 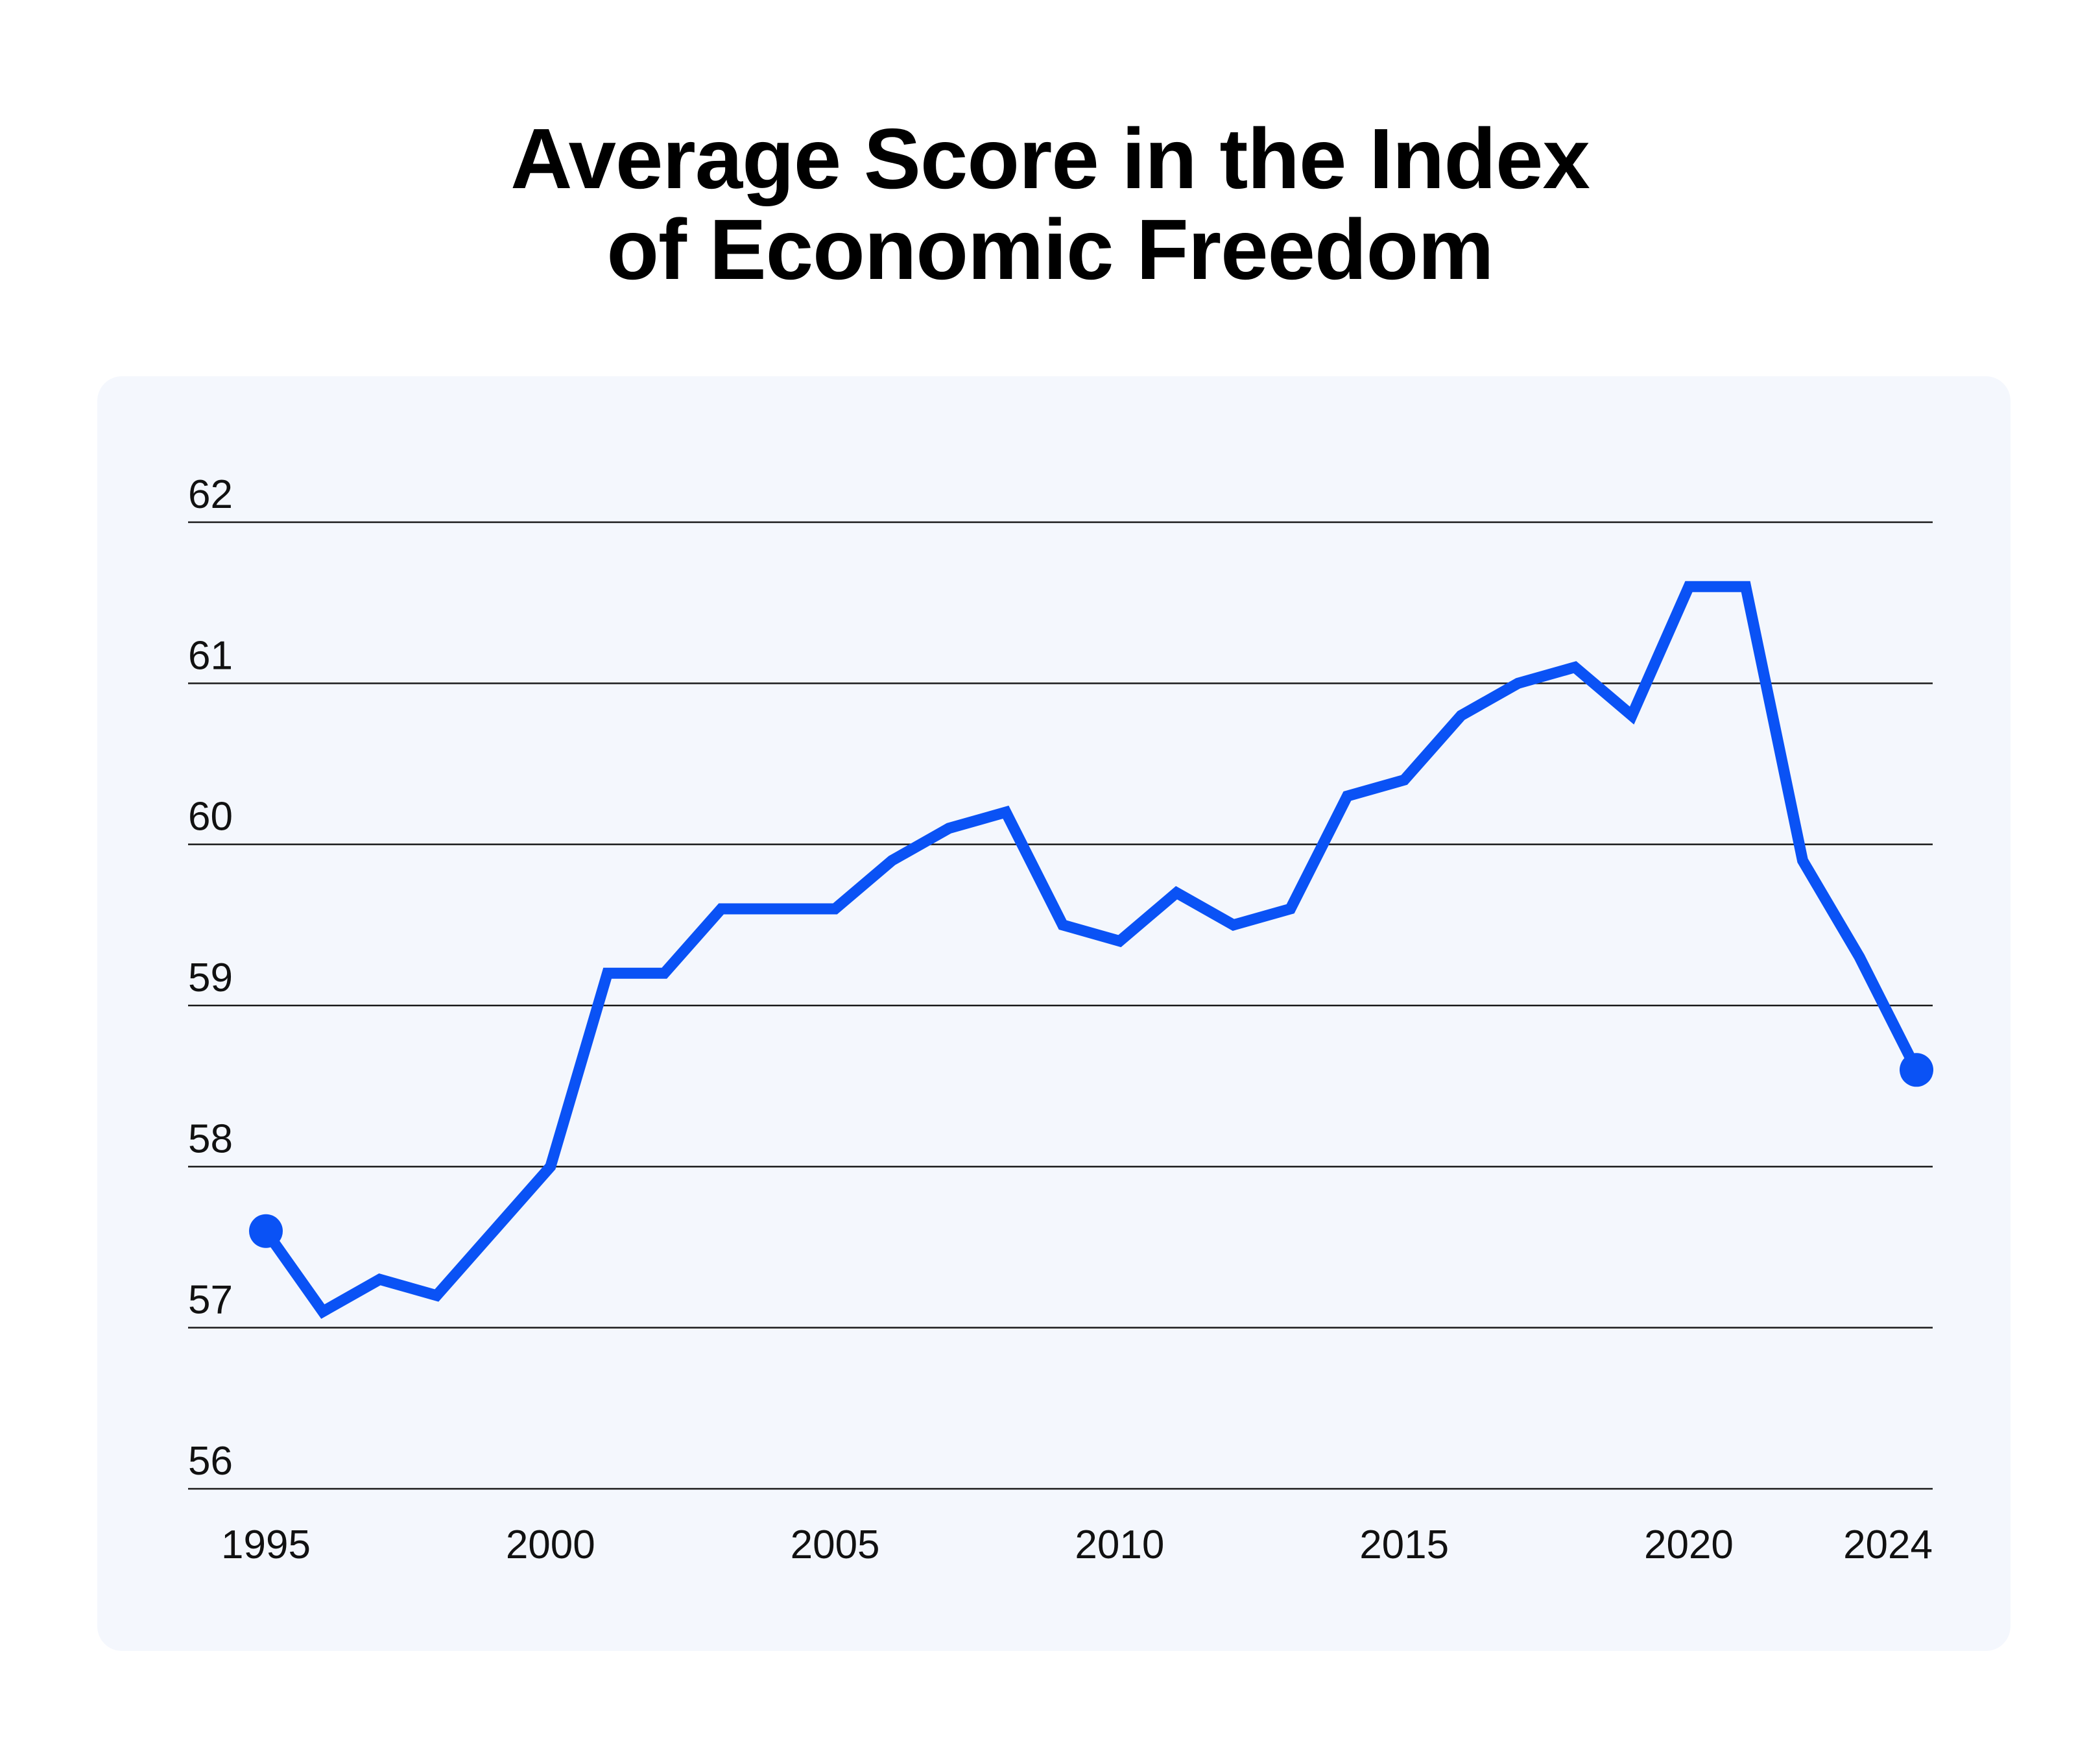 What do you see at coordinates (210, 1138) in the screenshot?
I see `y-tick-label-58: 58` at bounding box center [210, 1138].